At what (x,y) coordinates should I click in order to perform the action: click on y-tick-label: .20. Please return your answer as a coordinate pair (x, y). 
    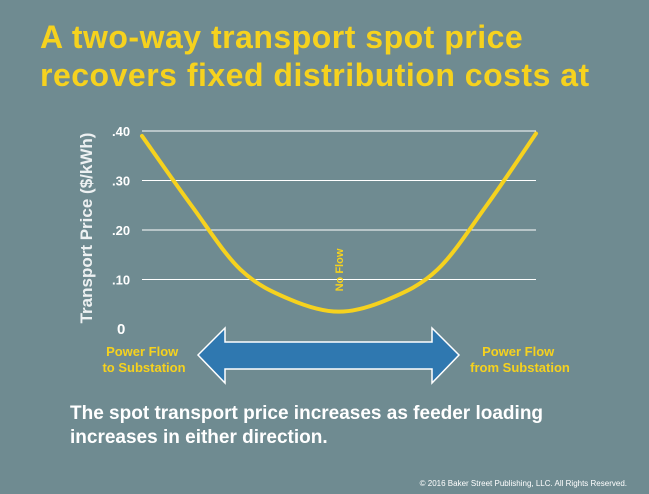
    Looking at the image, I should click on (121, 230).